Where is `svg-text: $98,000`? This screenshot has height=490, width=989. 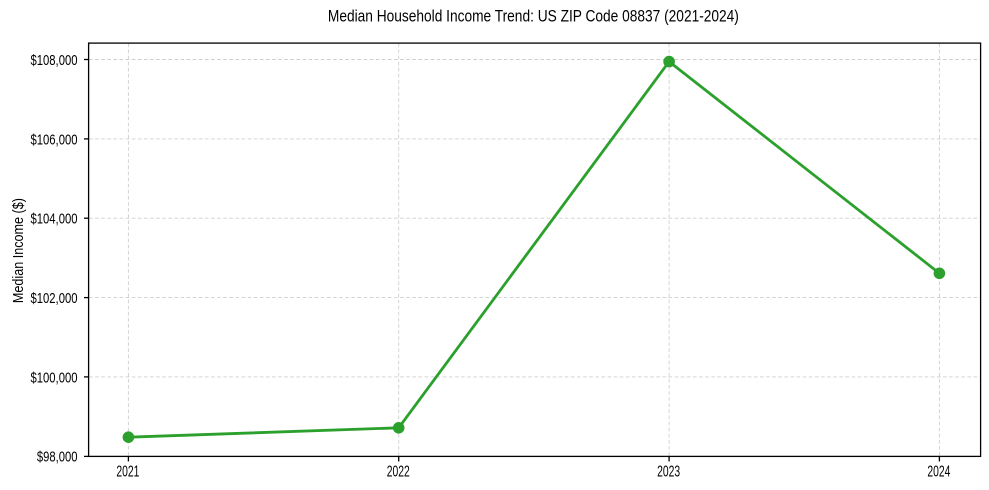 svg-text: $98,000 is located at coordinates (57, 457).